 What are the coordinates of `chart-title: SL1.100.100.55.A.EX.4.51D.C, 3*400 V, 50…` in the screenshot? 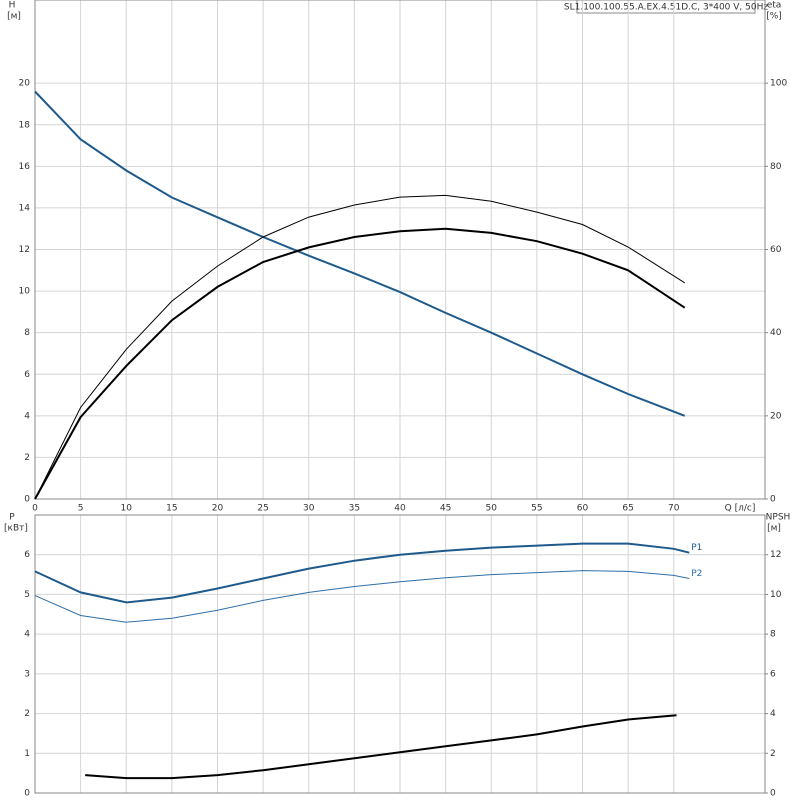 It's located at (666, 8).